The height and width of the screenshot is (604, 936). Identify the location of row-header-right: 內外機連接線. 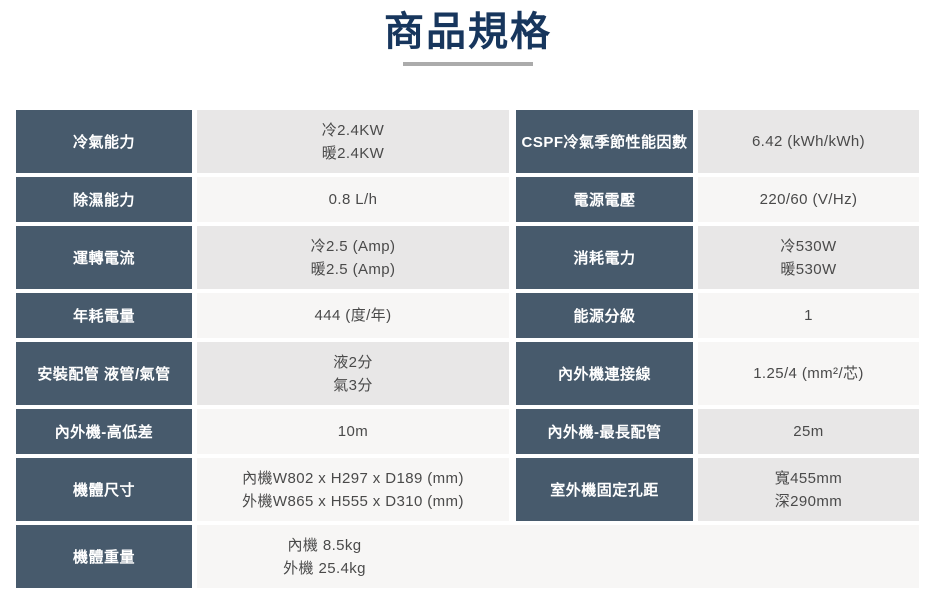
(604, 373).